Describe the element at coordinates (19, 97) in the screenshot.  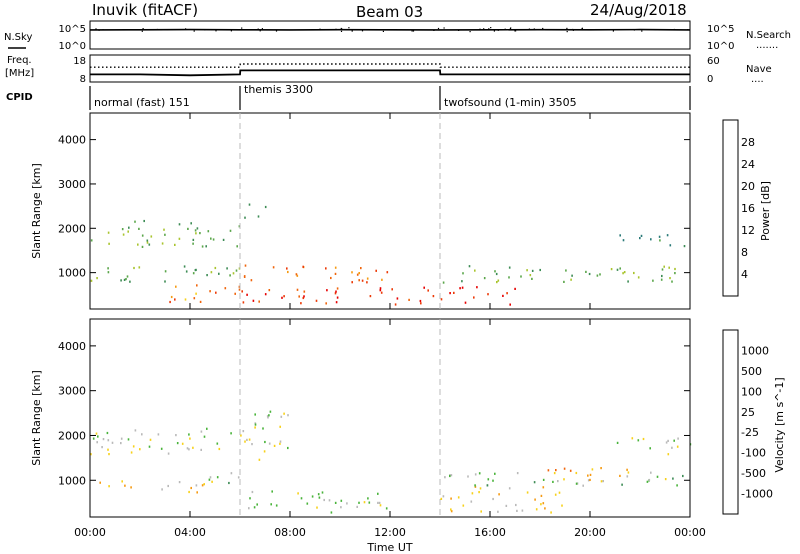
I see `cpid-label: CPID` at that location.